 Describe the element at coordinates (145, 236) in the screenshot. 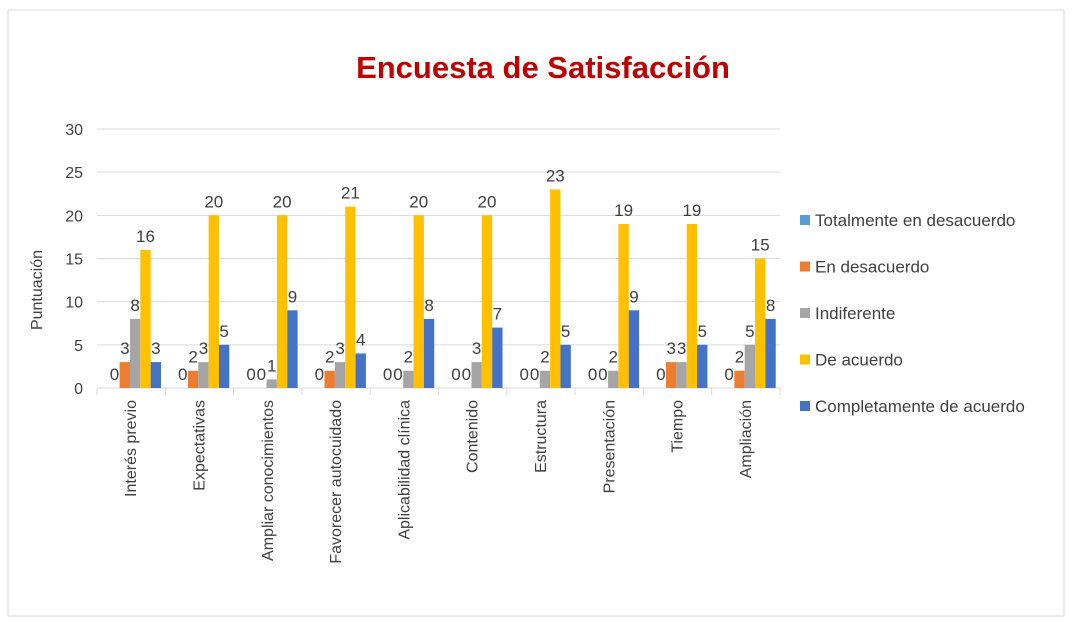

I see `data-label: 16` at that location.